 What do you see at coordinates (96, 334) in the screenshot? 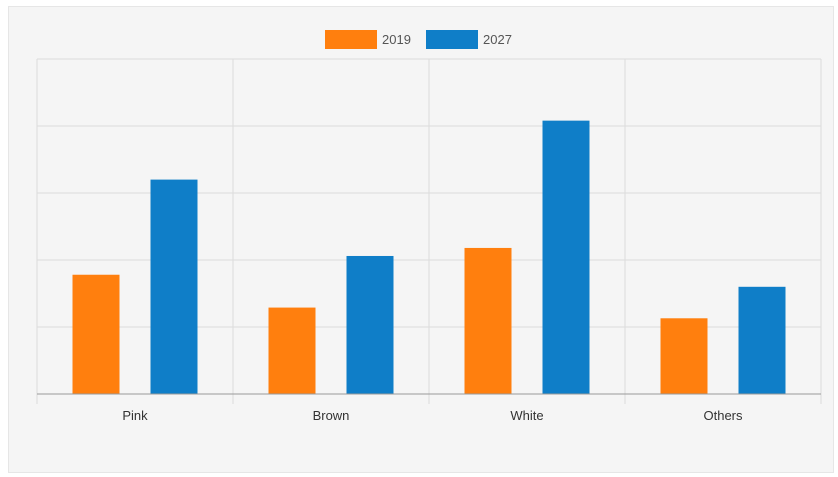
I see `bar-2019-pink` at bounding box center [96, 334].